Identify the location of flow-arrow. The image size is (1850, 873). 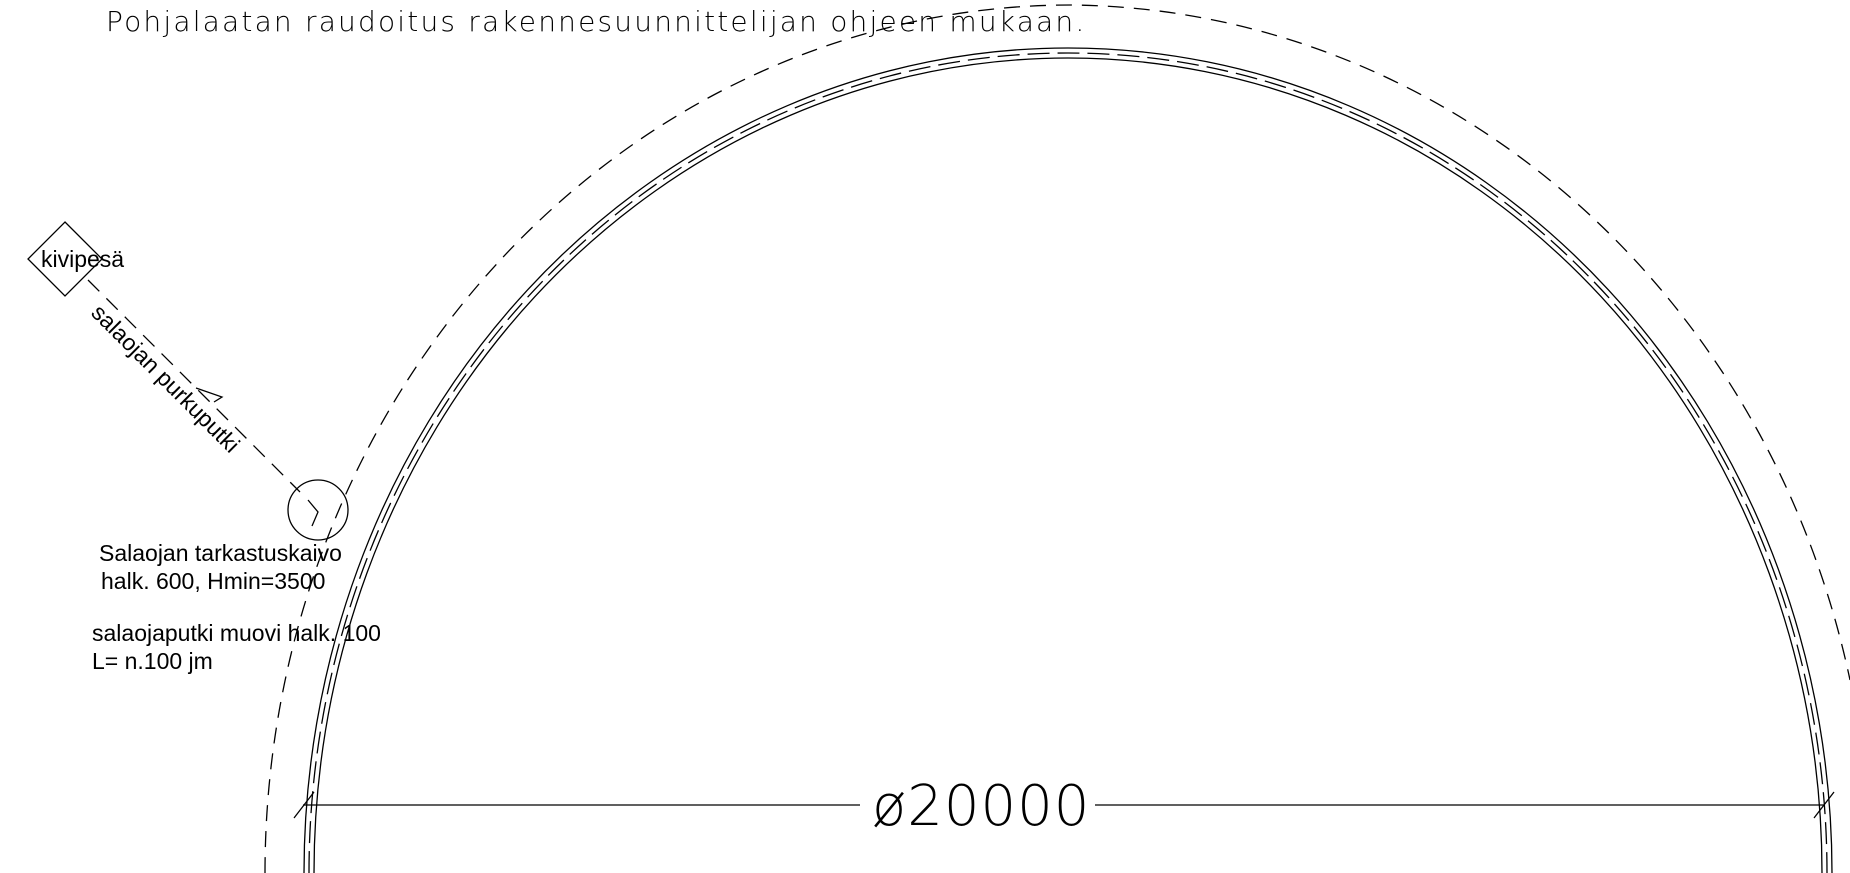
(209, 395).